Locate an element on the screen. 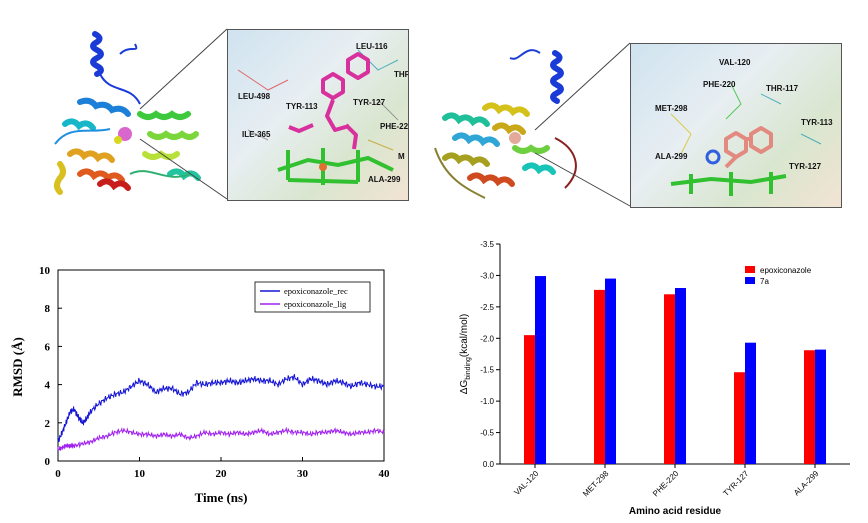 This screenshot has width=868, height=523. y-tick-label: -1.5 is located at coordinates (487, 370).